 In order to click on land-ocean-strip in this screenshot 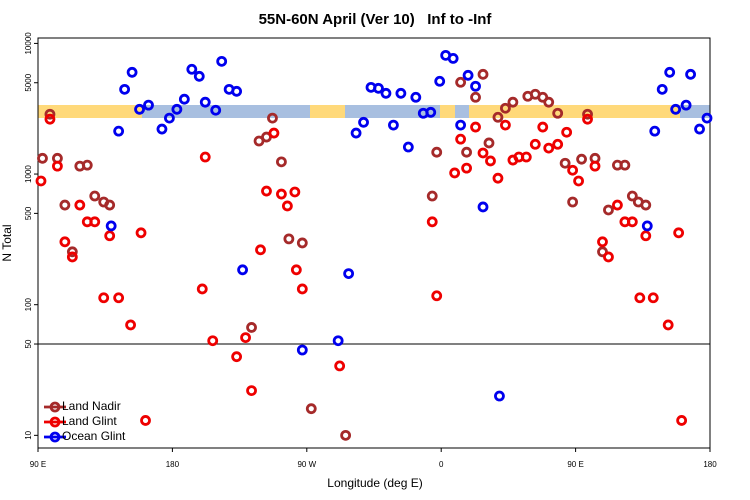, I will do `click(374, 111)`.